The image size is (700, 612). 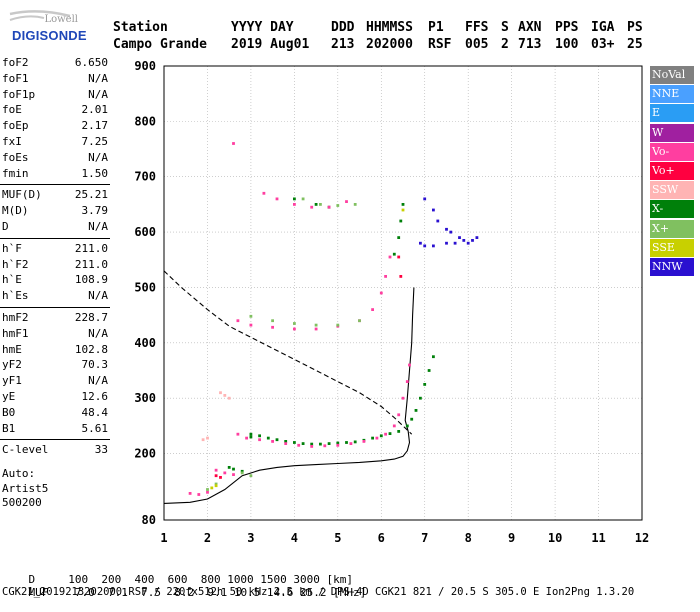 I want to click on header-axn-label: AXN, so click(x=530, y=27).